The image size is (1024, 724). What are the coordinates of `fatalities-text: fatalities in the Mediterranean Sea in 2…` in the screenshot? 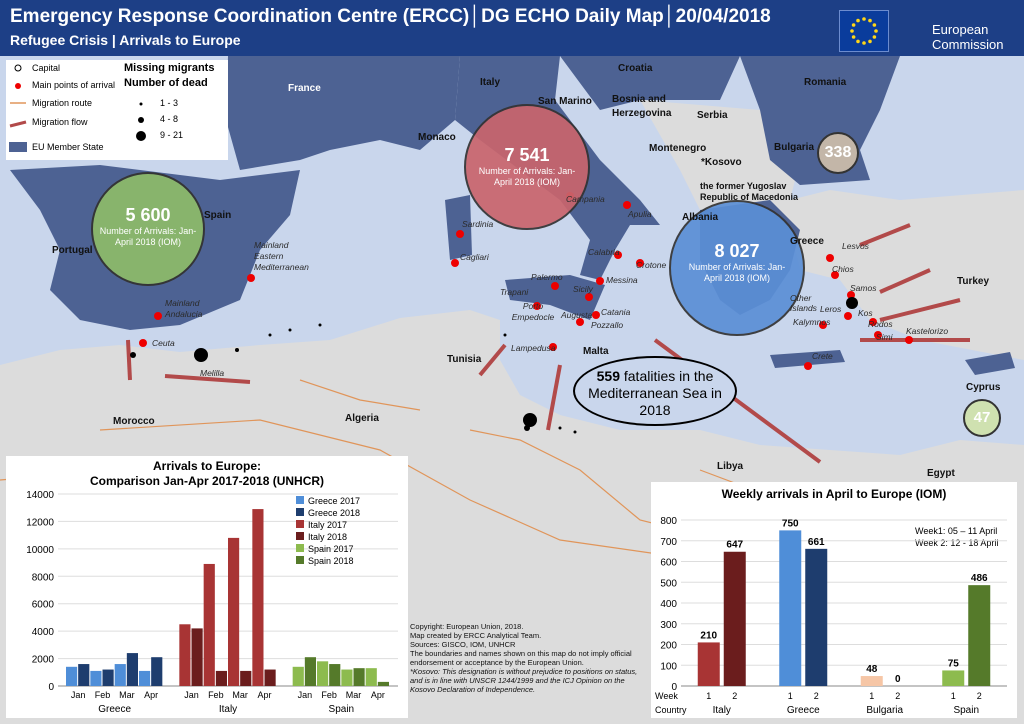 It's located at (655, 393).